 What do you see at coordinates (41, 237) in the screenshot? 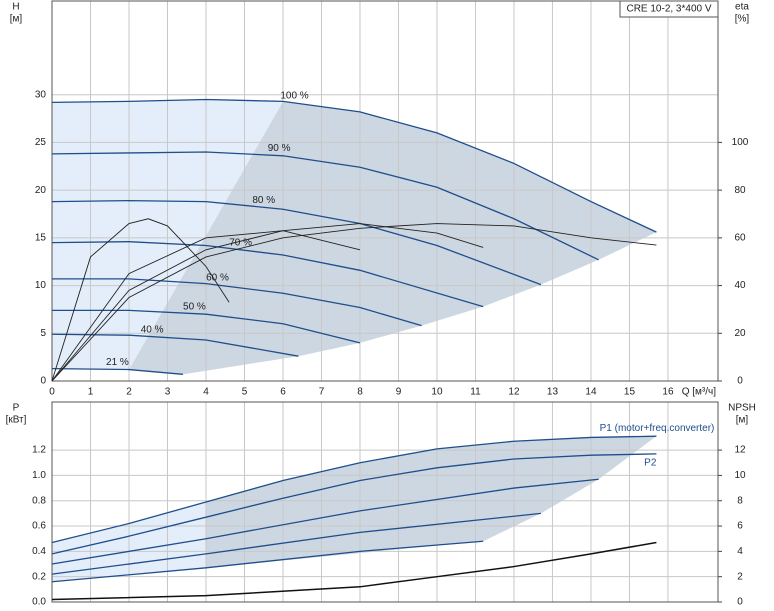
I see `y-tick-label: 15` at bounding box center [41, 237].